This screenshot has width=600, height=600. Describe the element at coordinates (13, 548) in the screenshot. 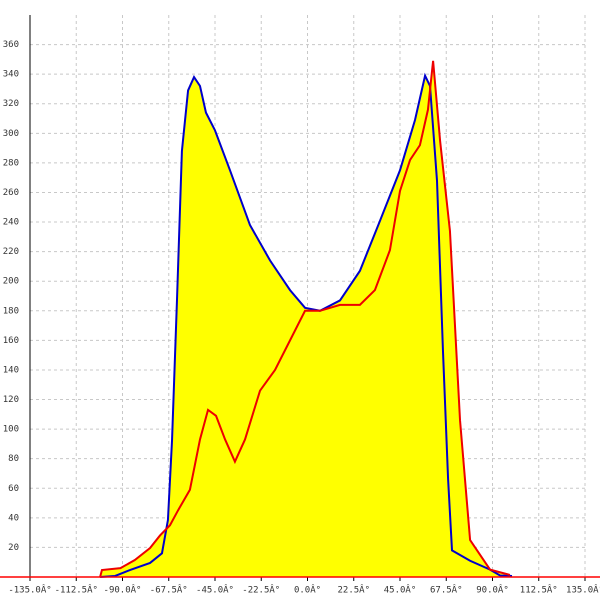

I see `y-tick-label: 20` at that location.